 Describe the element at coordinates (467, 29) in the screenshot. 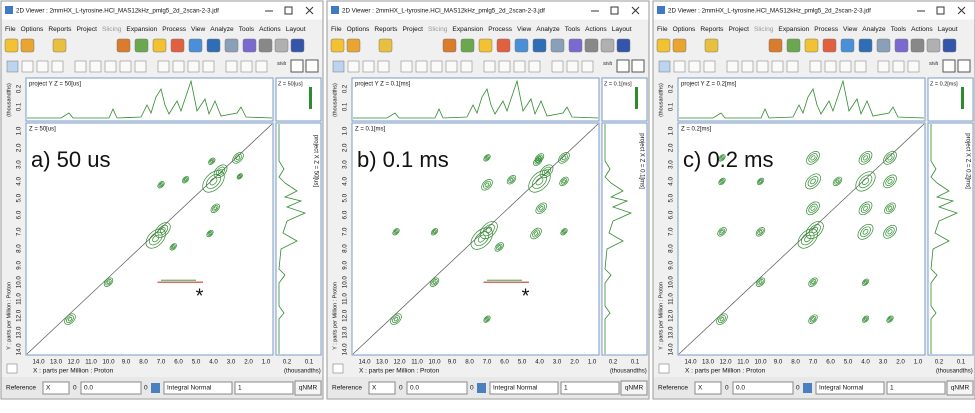

I see `menu-item: Expansion` at that location.